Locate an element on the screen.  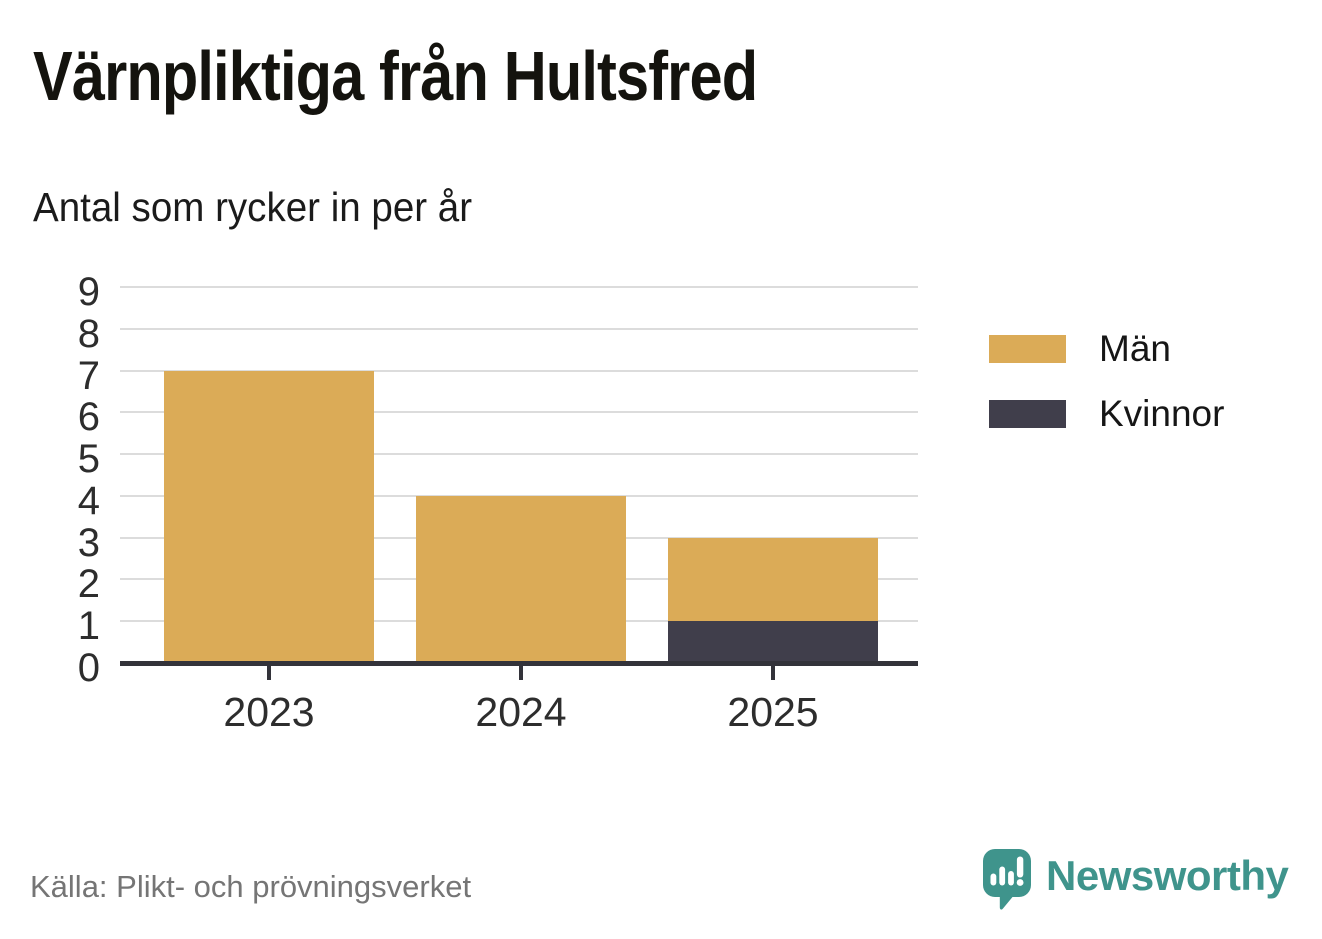
chart-legend: Män Kvinnor is located at coordinates (1106, 381).